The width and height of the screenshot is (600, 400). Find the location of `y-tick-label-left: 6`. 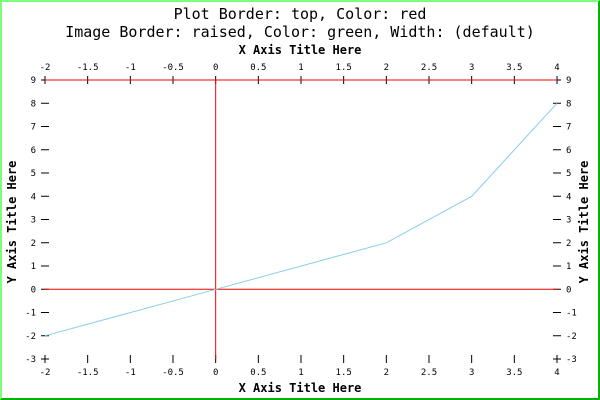

y-tick-label-left: 6 is located at coordinates (33, 151).